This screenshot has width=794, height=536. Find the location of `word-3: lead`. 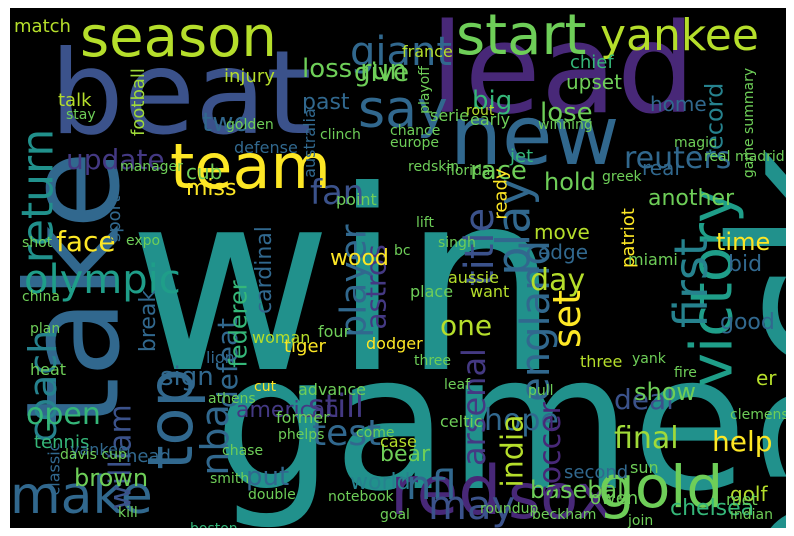

word-3: lead is located at coordinates (563, 75).